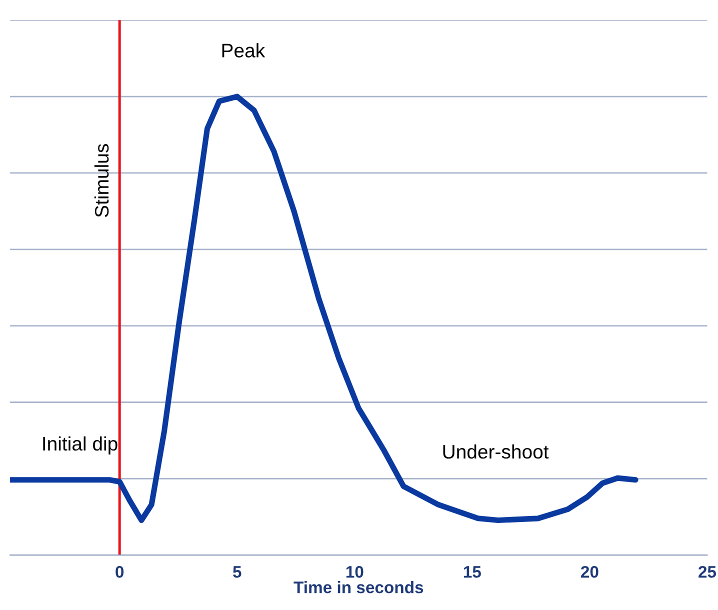  What do you see at coordinates (120, 572) in the screenshot?
I see `x-tick-label: 0` at bounding box center [120, 572].